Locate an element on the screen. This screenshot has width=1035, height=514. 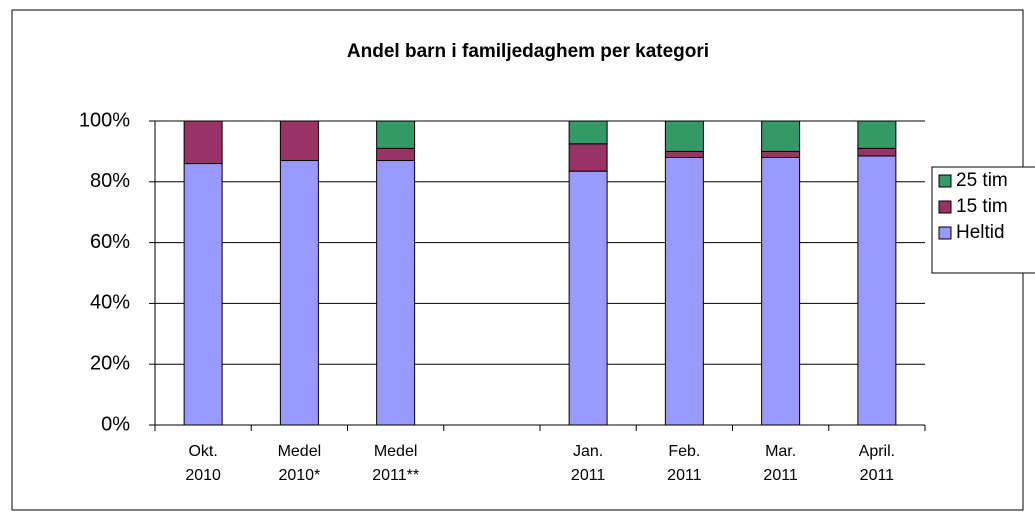
x-tick-label: Feb. 2011 is located at coordinates (684, 463).